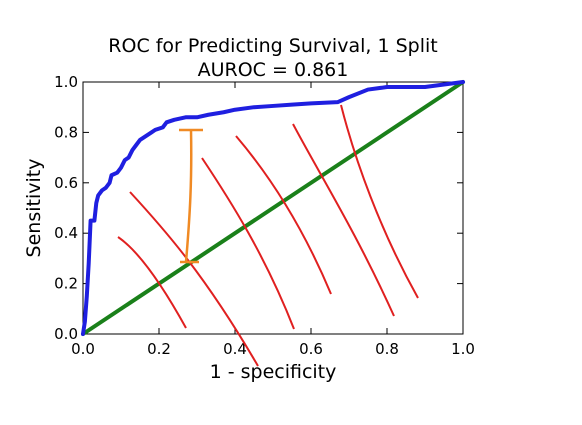  I want to click on x-tick-label: 0.8, so click(387, 349).